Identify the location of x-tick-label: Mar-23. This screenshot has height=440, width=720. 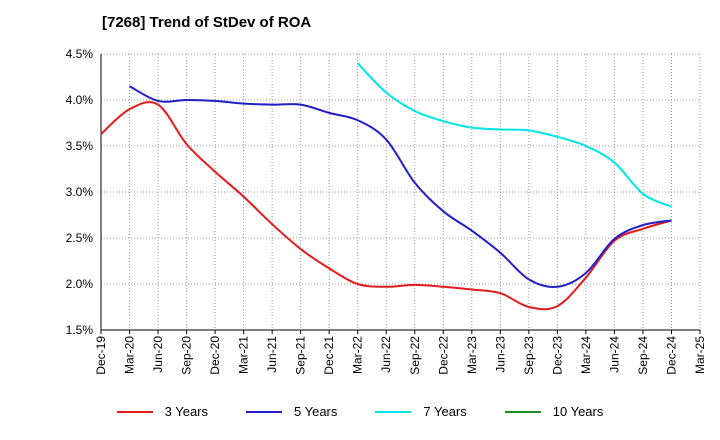
(472, 355).